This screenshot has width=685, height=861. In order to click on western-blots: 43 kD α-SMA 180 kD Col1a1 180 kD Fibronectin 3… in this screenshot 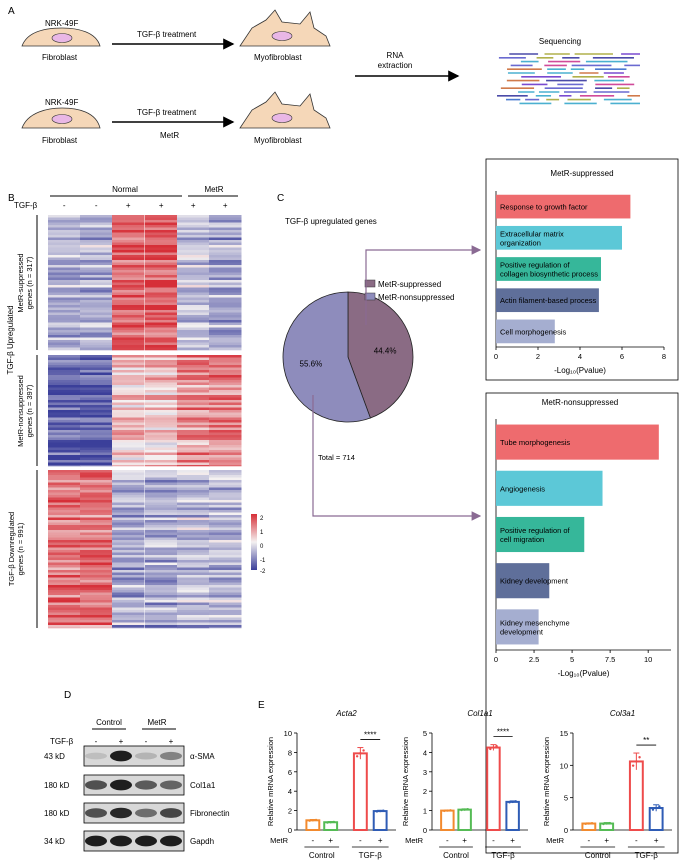, I will do `click(137, 798)`.